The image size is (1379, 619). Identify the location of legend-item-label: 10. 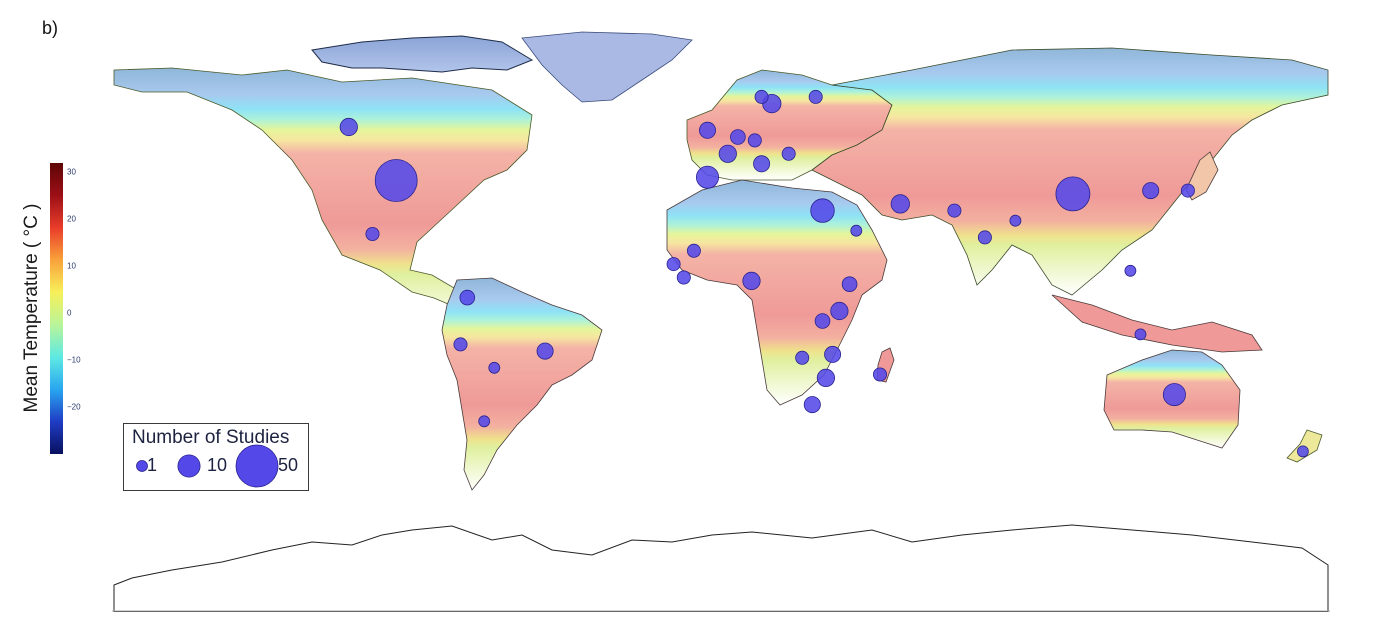
(217, 465).